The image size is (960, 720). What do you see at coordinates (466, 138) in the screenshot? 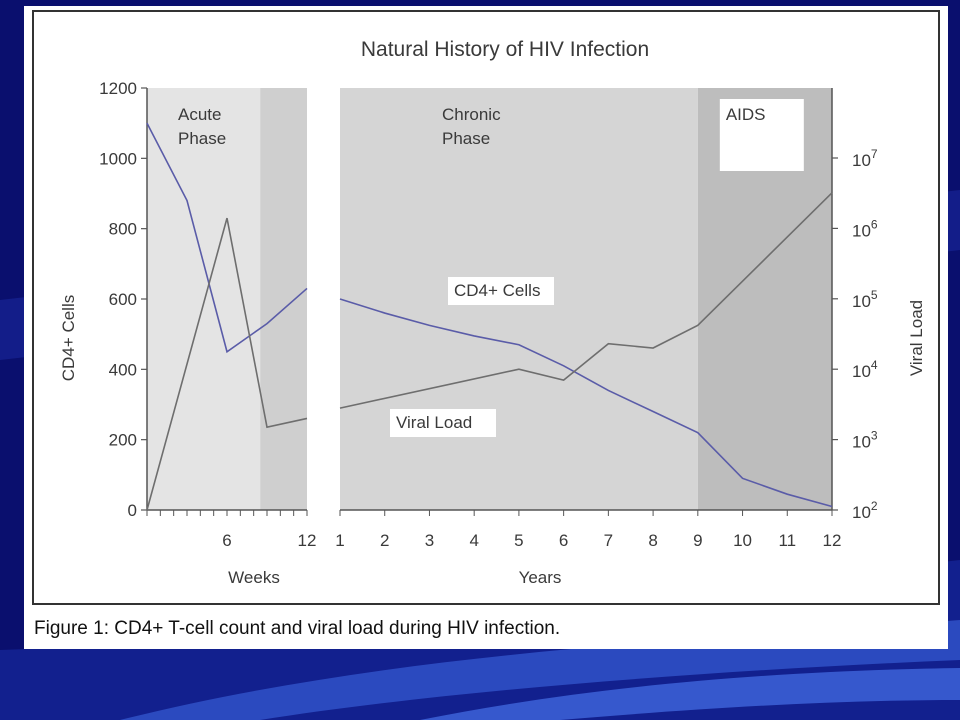
I see `phase-label-chronic-phase-2: Phase` at bounding box center [466, 138].